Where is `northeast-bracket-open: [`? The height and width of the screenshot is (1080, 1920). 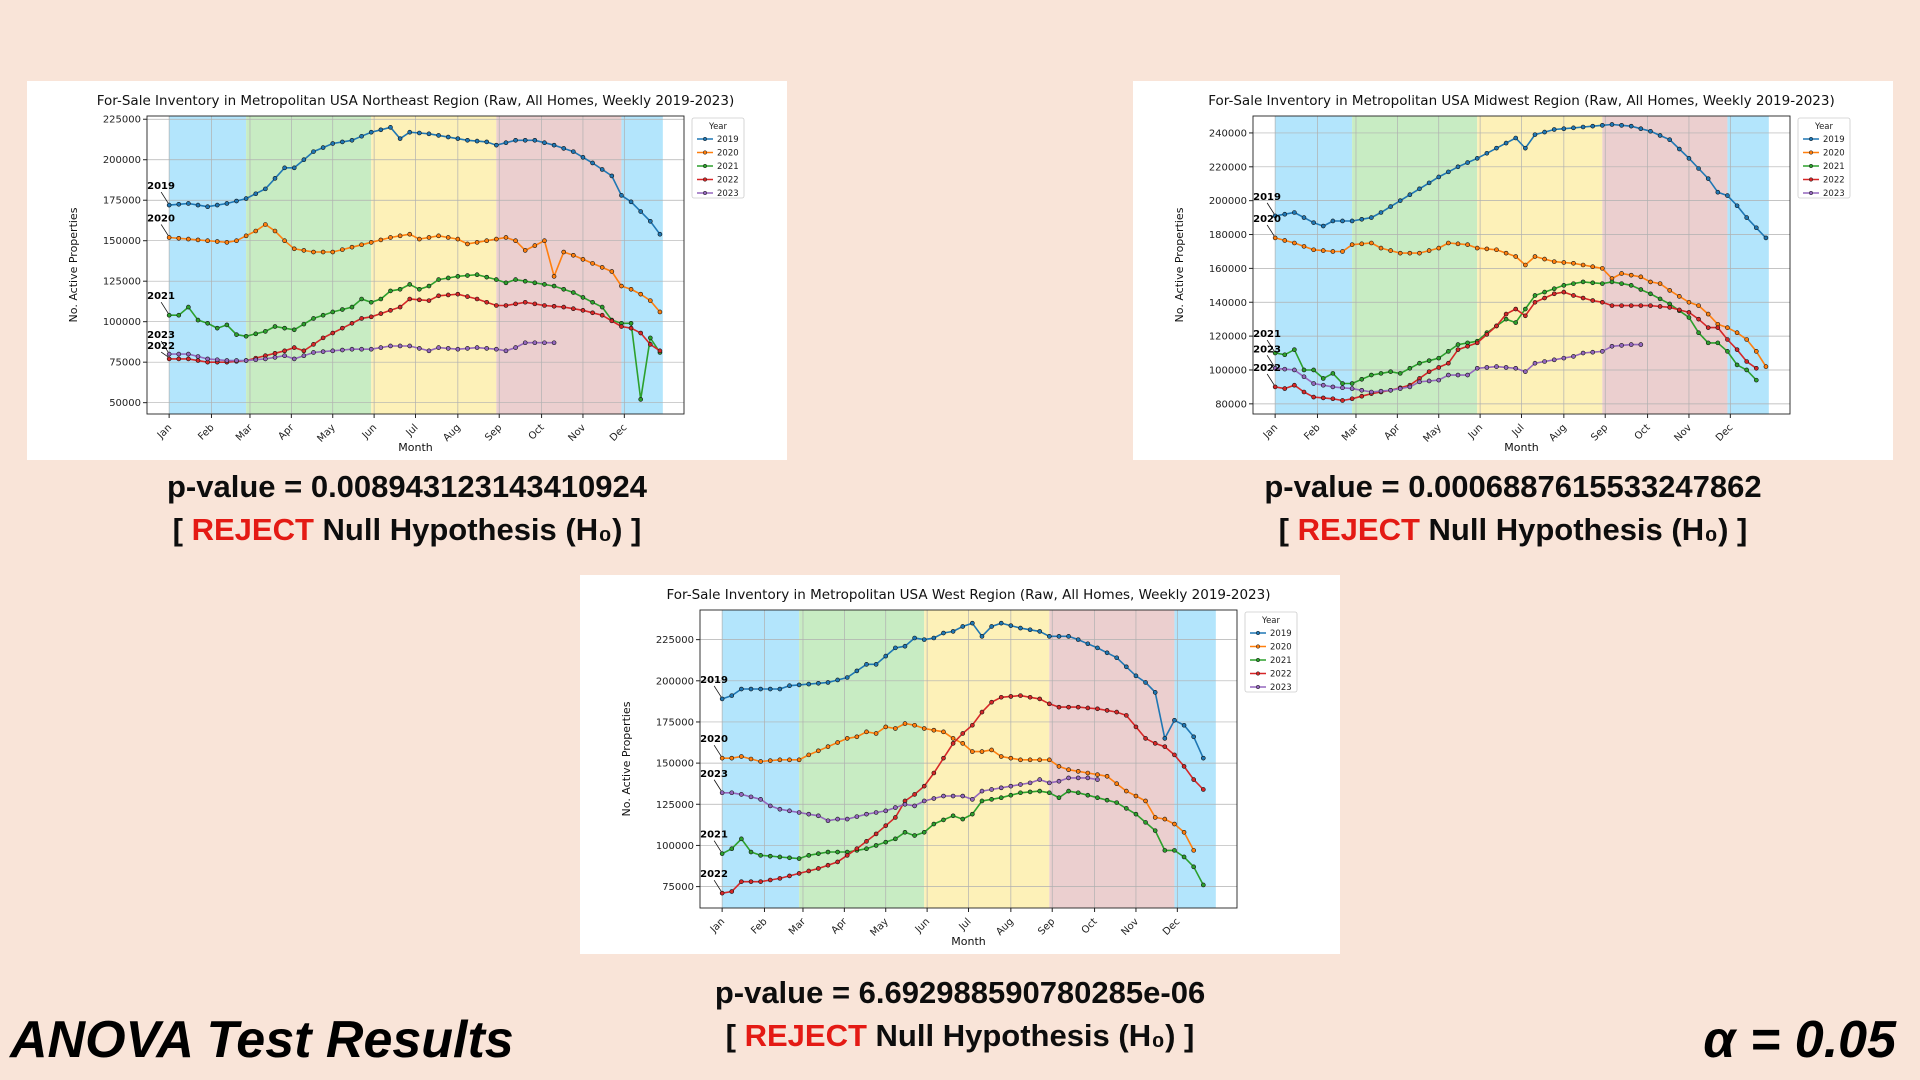
northeast-bracket-open: [ is located at coordinates (177, 529).